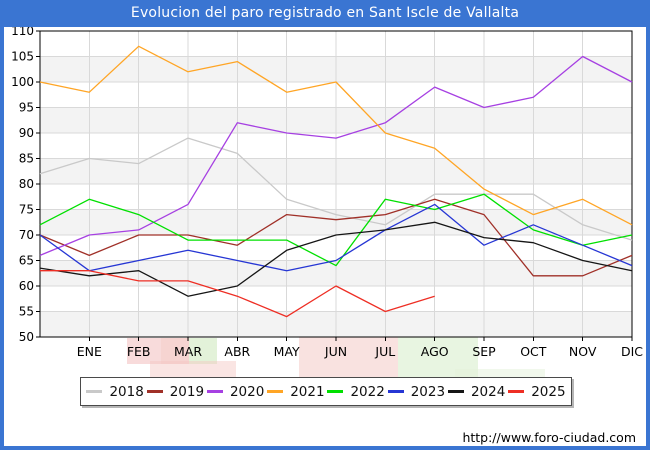  Describe the element at coordinates (455, 391) in the screenshot. I see `legend-swatch-2024` at that location.